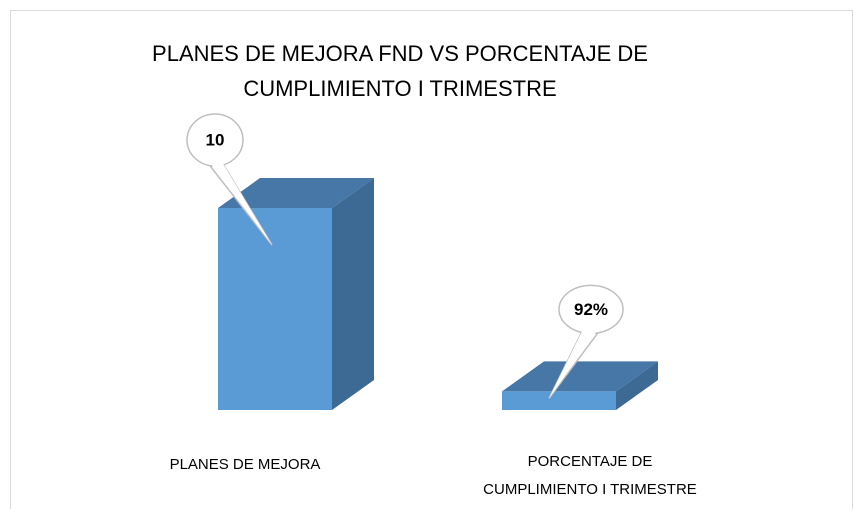  I want to click on chart-title: CUMPLIMIENTO I TRIMESTRE, so click(399, 88).